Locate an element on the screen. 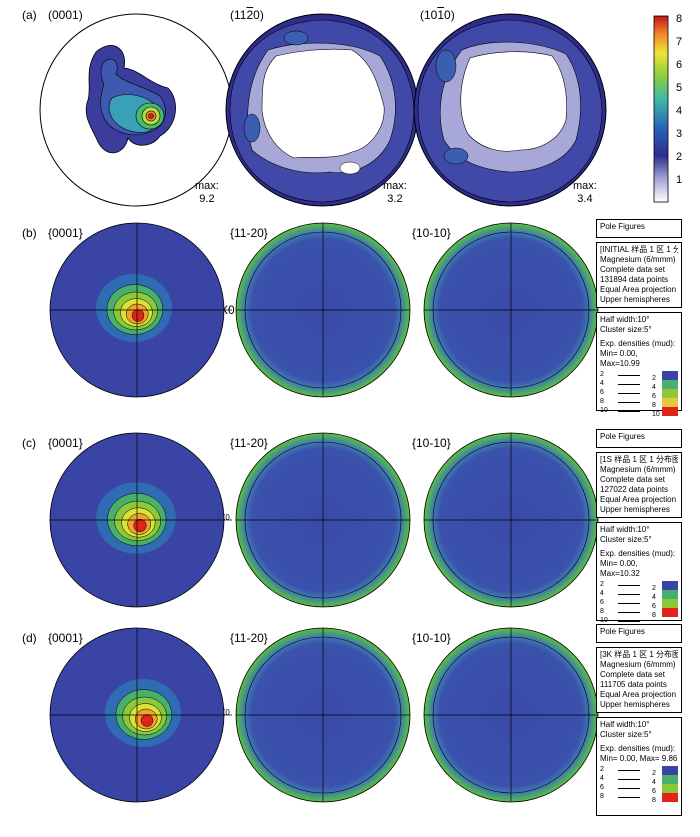  legend-bar-level-label: 4 is located at coordinates (654, 597).